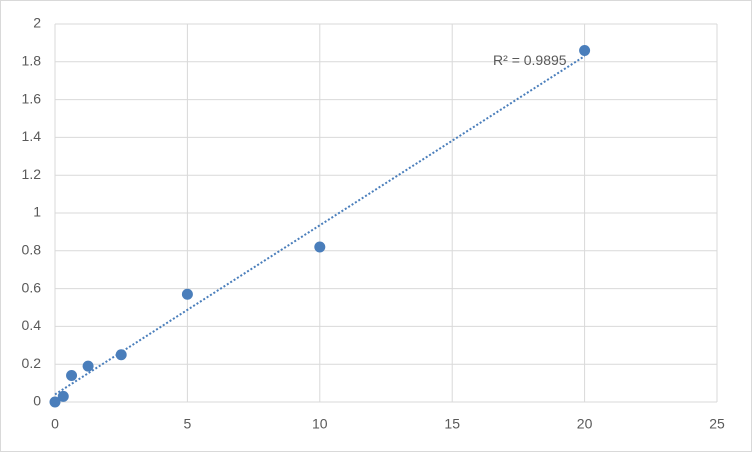 This screenshot has height=452, width=752. I want to click on y-tick-label: 1, so click(37, 212).